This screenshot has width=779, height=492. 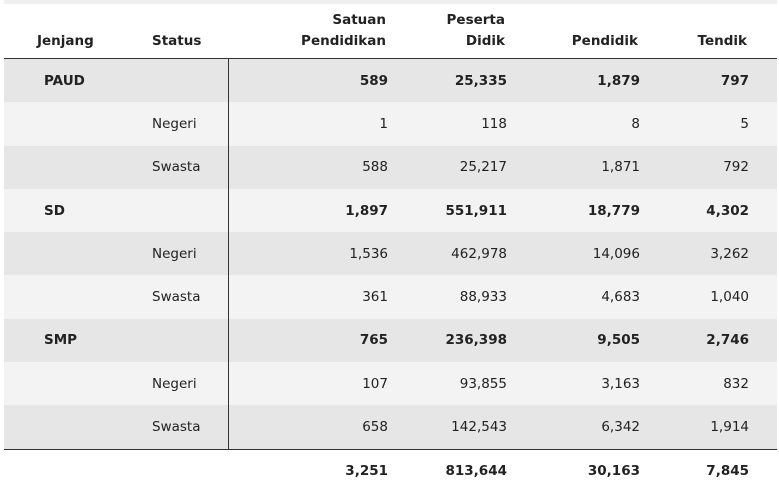 I want to click on cell-peserta: 25,217, so click(x=483, y=167).